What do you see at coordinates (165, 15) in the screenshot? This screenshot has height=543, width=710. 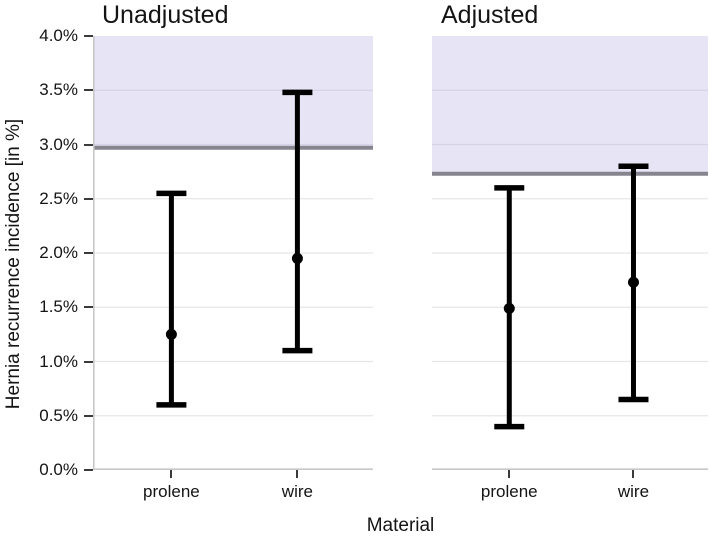 I see `panel-title-unadjusted: Unadjusted` at bounding box center [165, 15].